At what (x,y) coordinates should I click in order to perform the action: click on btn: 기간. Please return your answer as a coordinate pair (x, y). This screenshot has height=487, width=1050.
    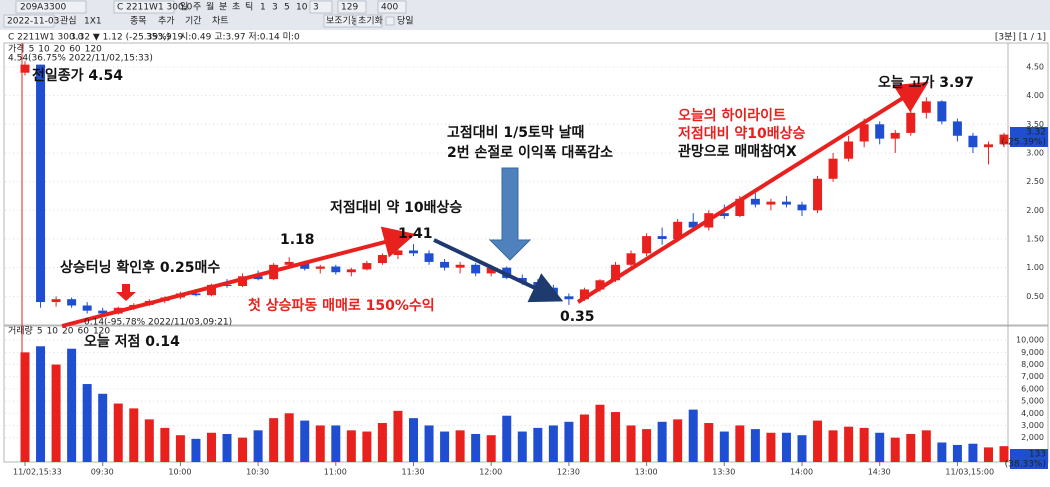
    Looking at the image, I should click on (193, 21).